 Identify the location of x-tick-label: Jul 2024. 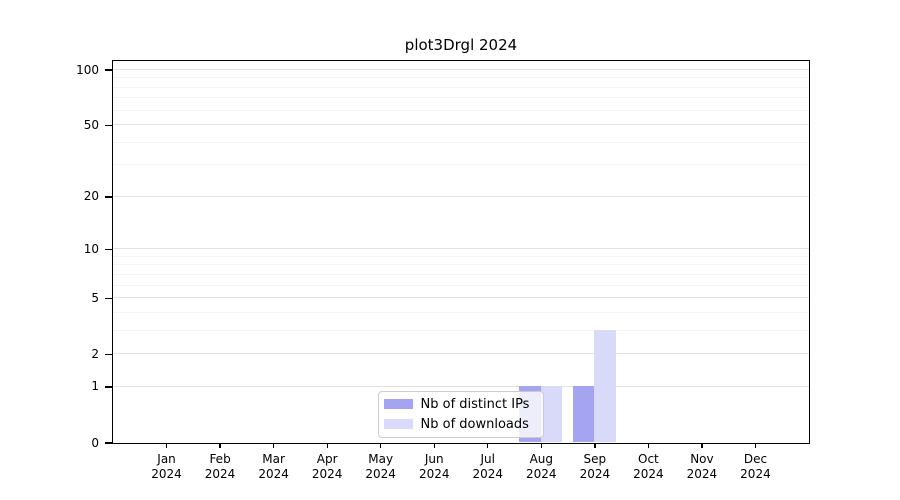
(488, 466).